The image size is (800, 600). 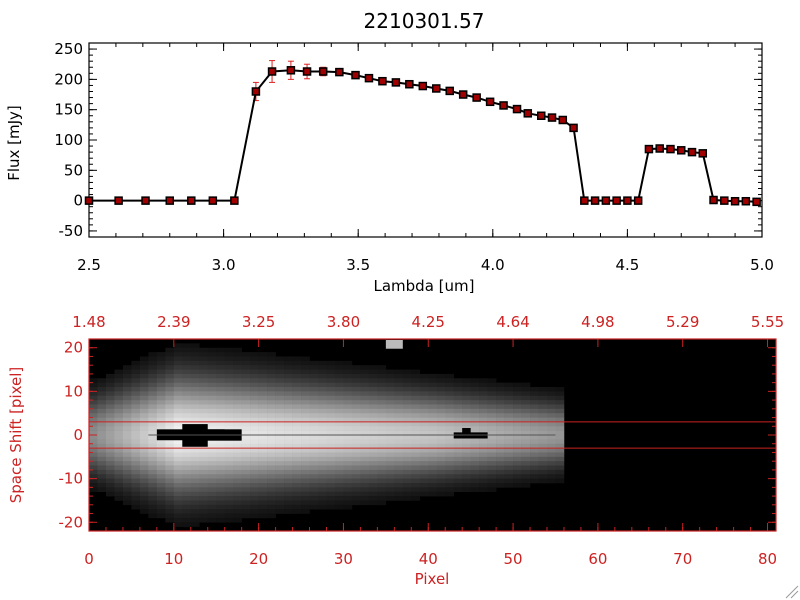 What do you see at coordinates (792, 592) in the screenshot?
I see `resize-grip-icon` at bounding box center [792, 592].